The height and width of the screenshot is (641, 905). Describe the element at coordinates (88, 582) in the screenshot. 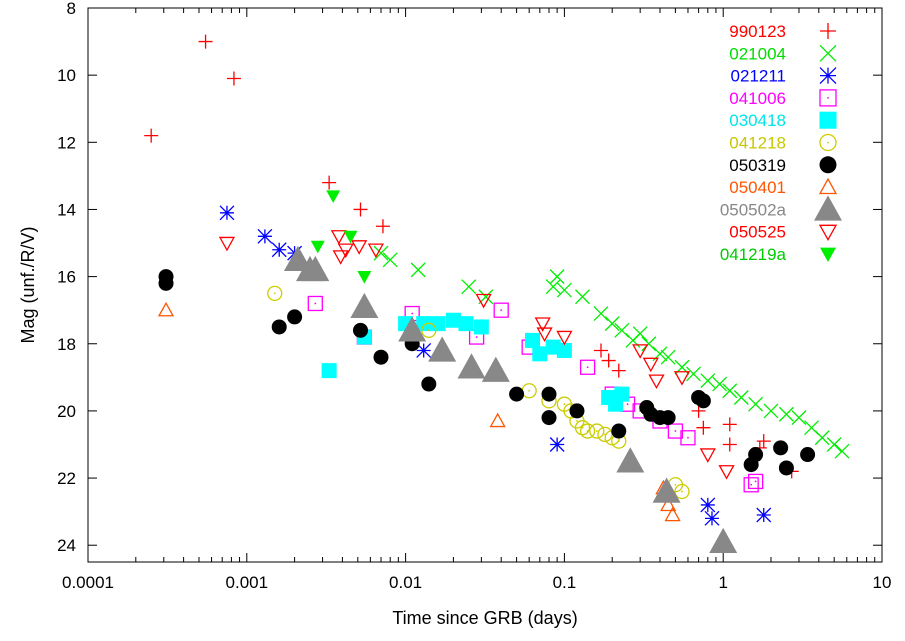

I see `x-tick-label: 0.0001` at that location.